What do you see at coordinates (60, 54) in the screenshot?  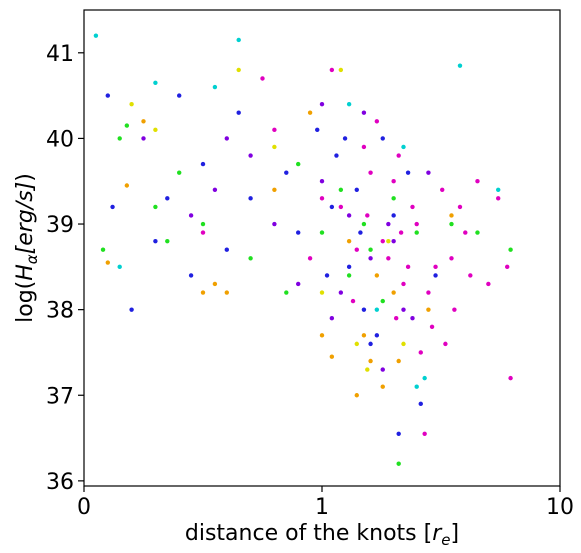 I see `y-tick-label: 41` at bounding box center [60, 54].